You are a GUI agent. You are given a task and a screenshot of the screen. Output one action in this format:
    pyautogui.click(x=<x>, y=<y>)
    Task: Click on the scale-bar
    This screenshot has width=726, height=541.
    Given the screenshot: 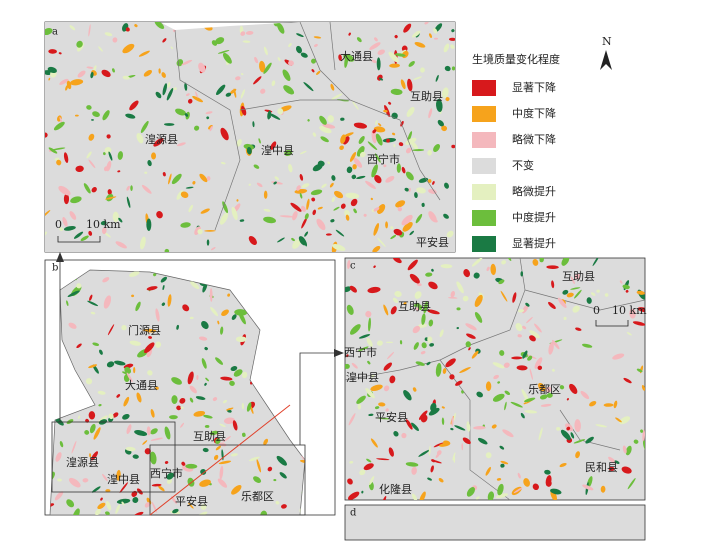 What is the action you would take?
    pyautogui.click(x=79, y=239)
    